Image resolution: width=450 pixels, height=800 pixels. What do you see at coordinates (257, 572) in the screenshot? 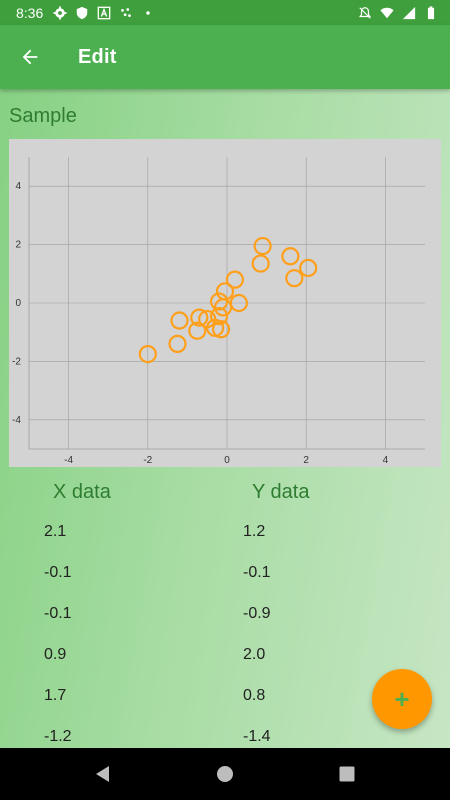
I see `y-value: -0.1` at bounding box center [257, 572].